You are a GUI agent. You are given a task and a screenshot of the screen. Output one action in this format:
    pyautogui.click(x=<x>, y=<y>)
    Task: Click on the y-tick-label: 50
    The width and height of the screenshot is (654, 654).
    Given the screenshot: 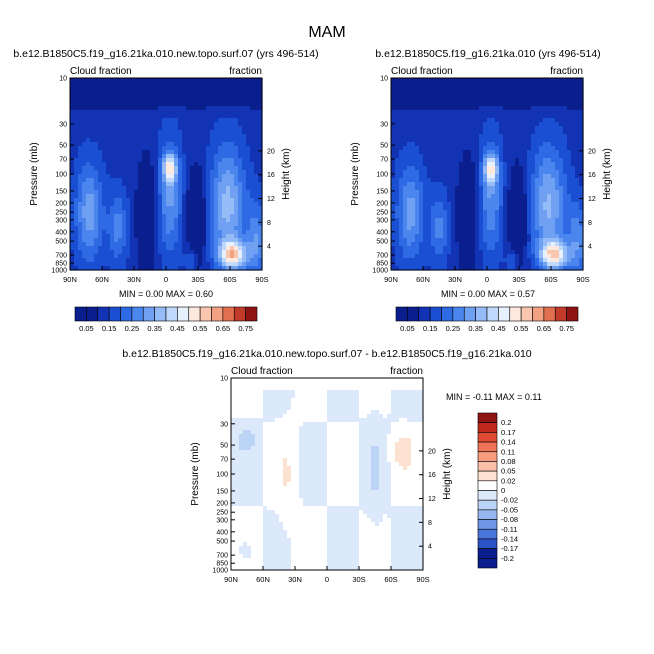 What is the action you would take?
    pyautogui.click(x=384, y=146)
    